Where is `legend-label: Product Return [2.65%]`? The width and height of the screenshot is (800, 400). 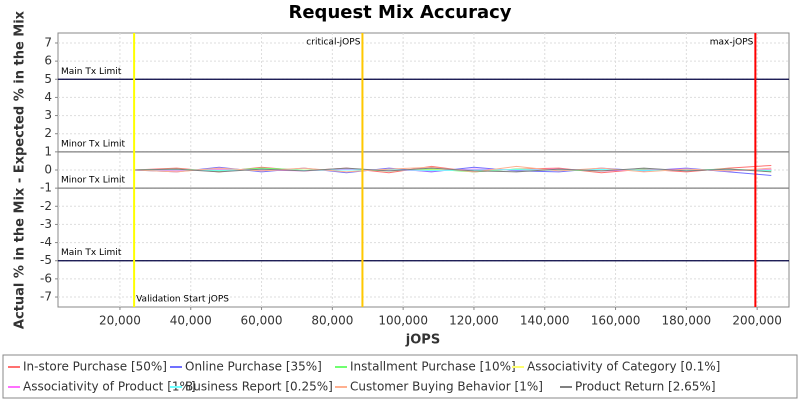 legend-label: Product Return [2.65%] is located at coordinates (645, 387).